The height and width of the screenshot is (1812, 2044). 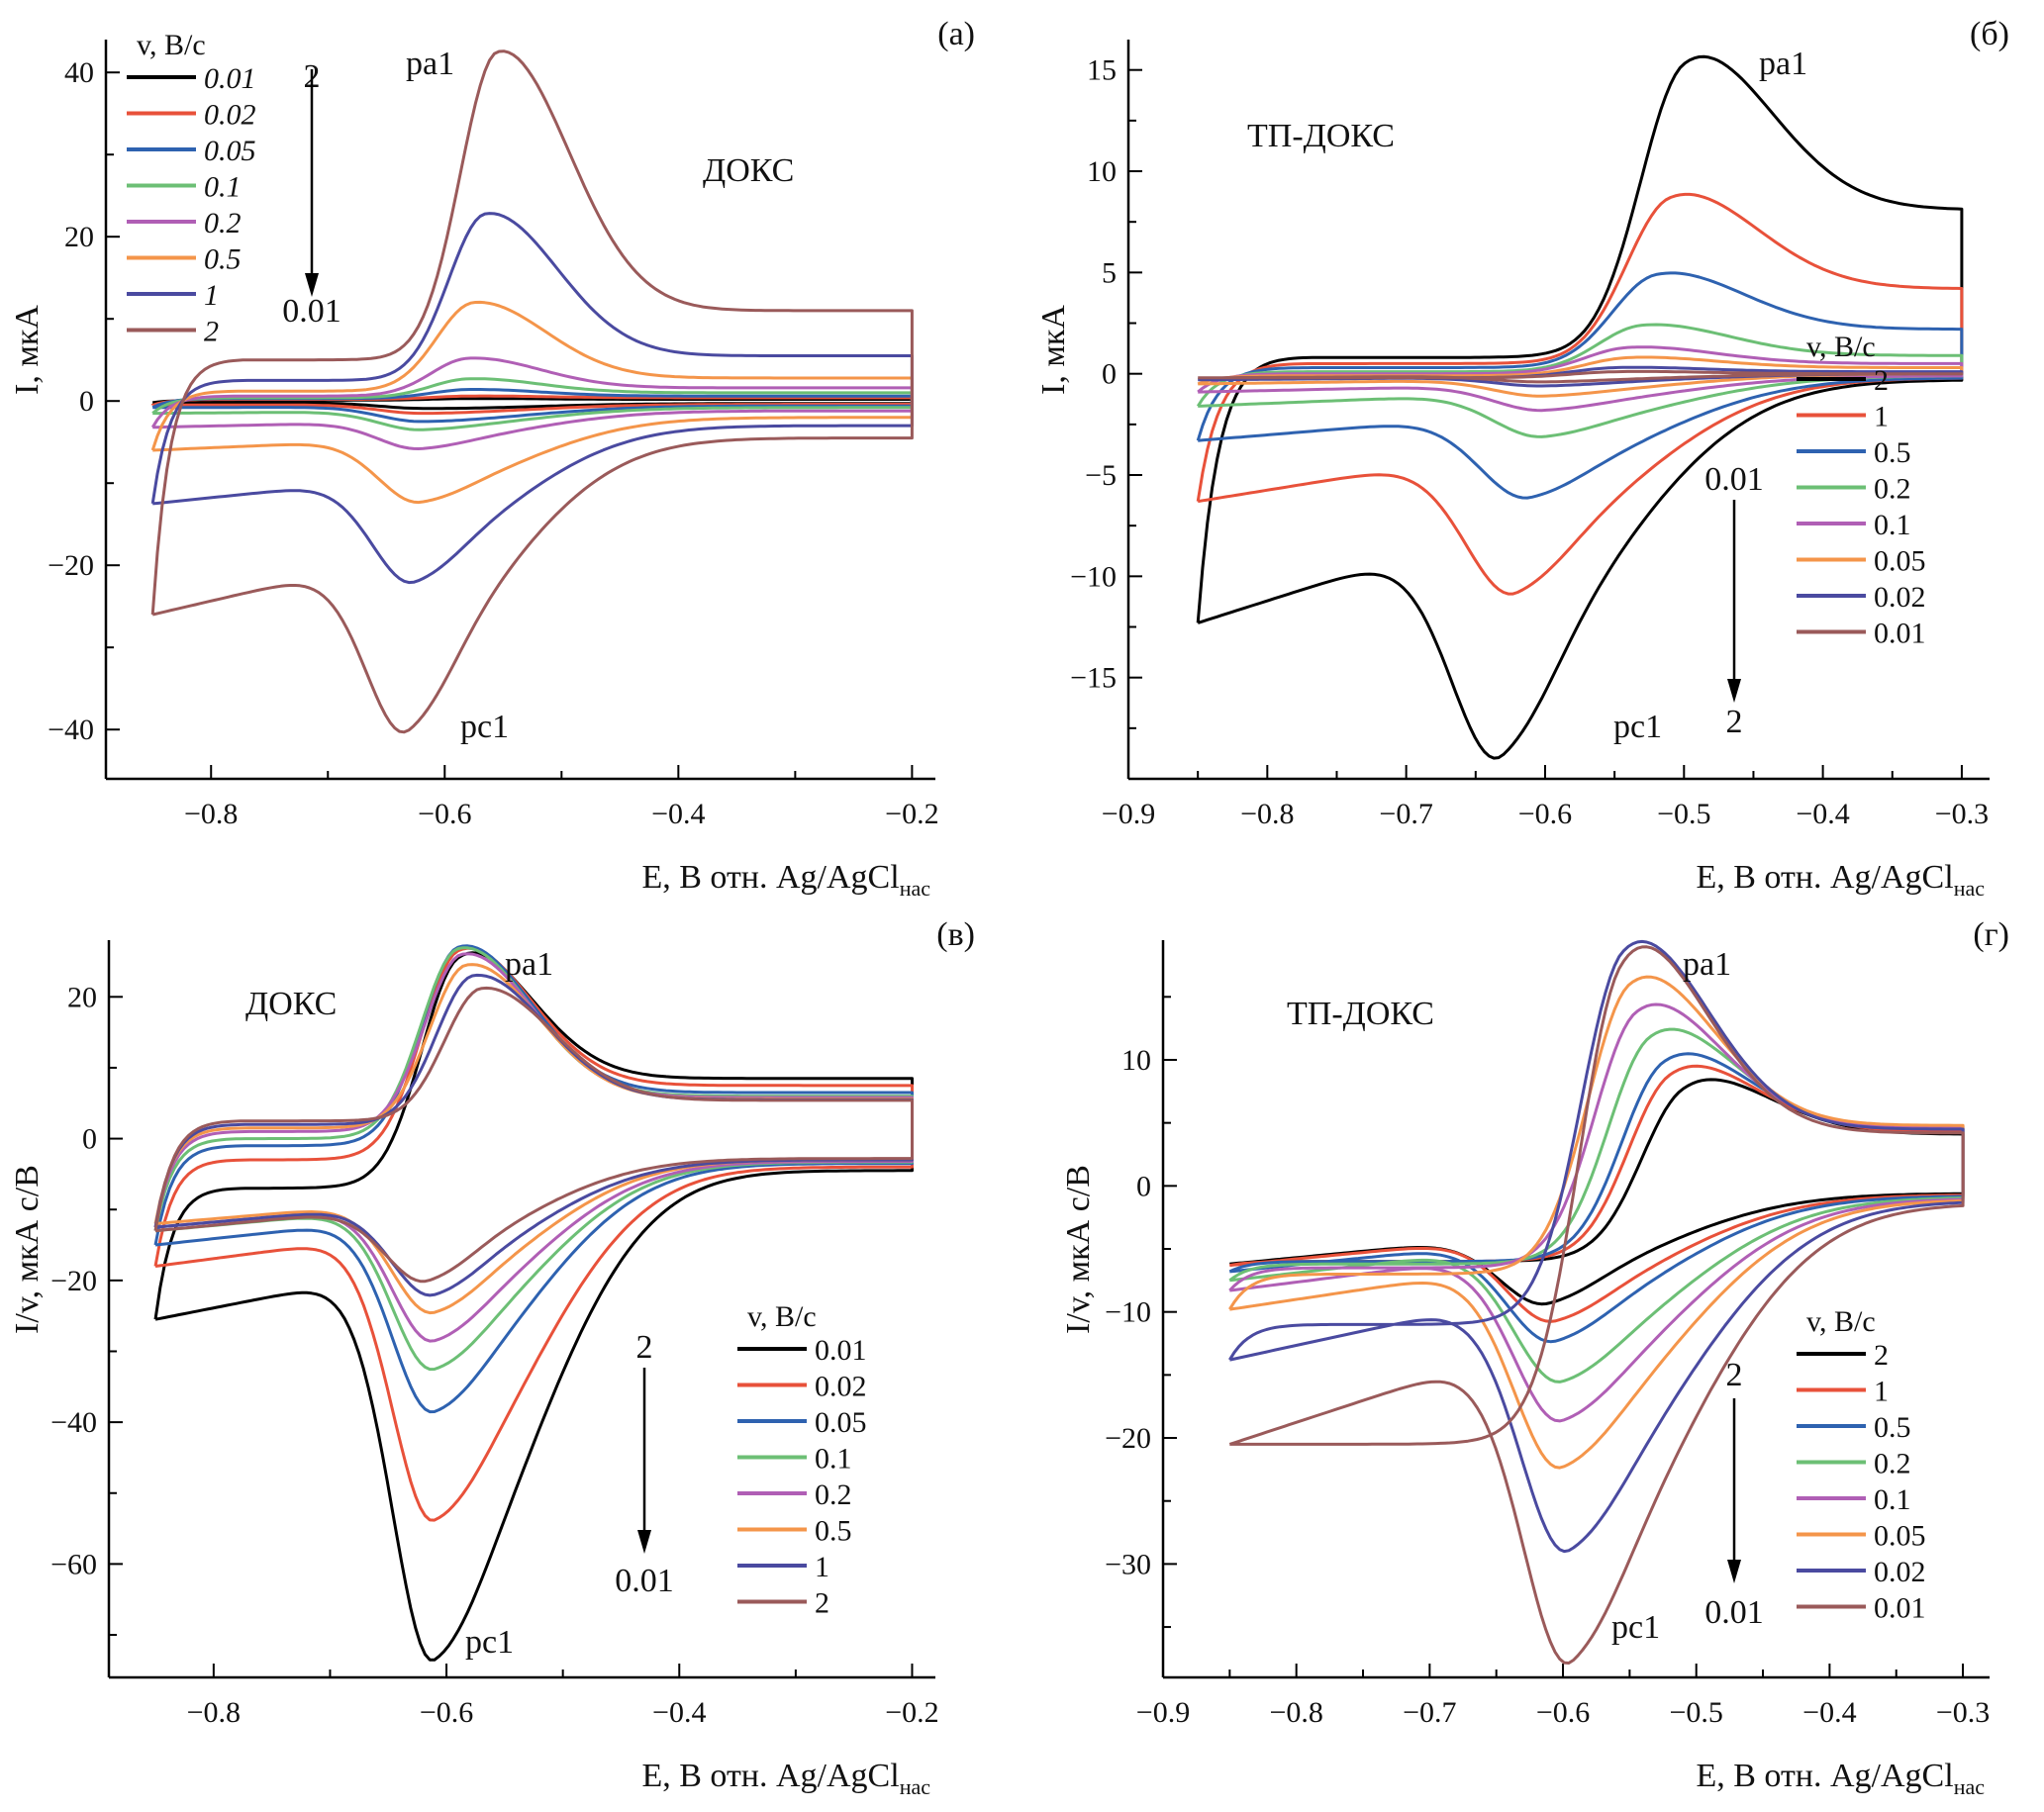 What do you see at coordinates (1734, 722) in the screenshot?
I see `arrow-end-label: 2` at bounding box center [1734, 722].